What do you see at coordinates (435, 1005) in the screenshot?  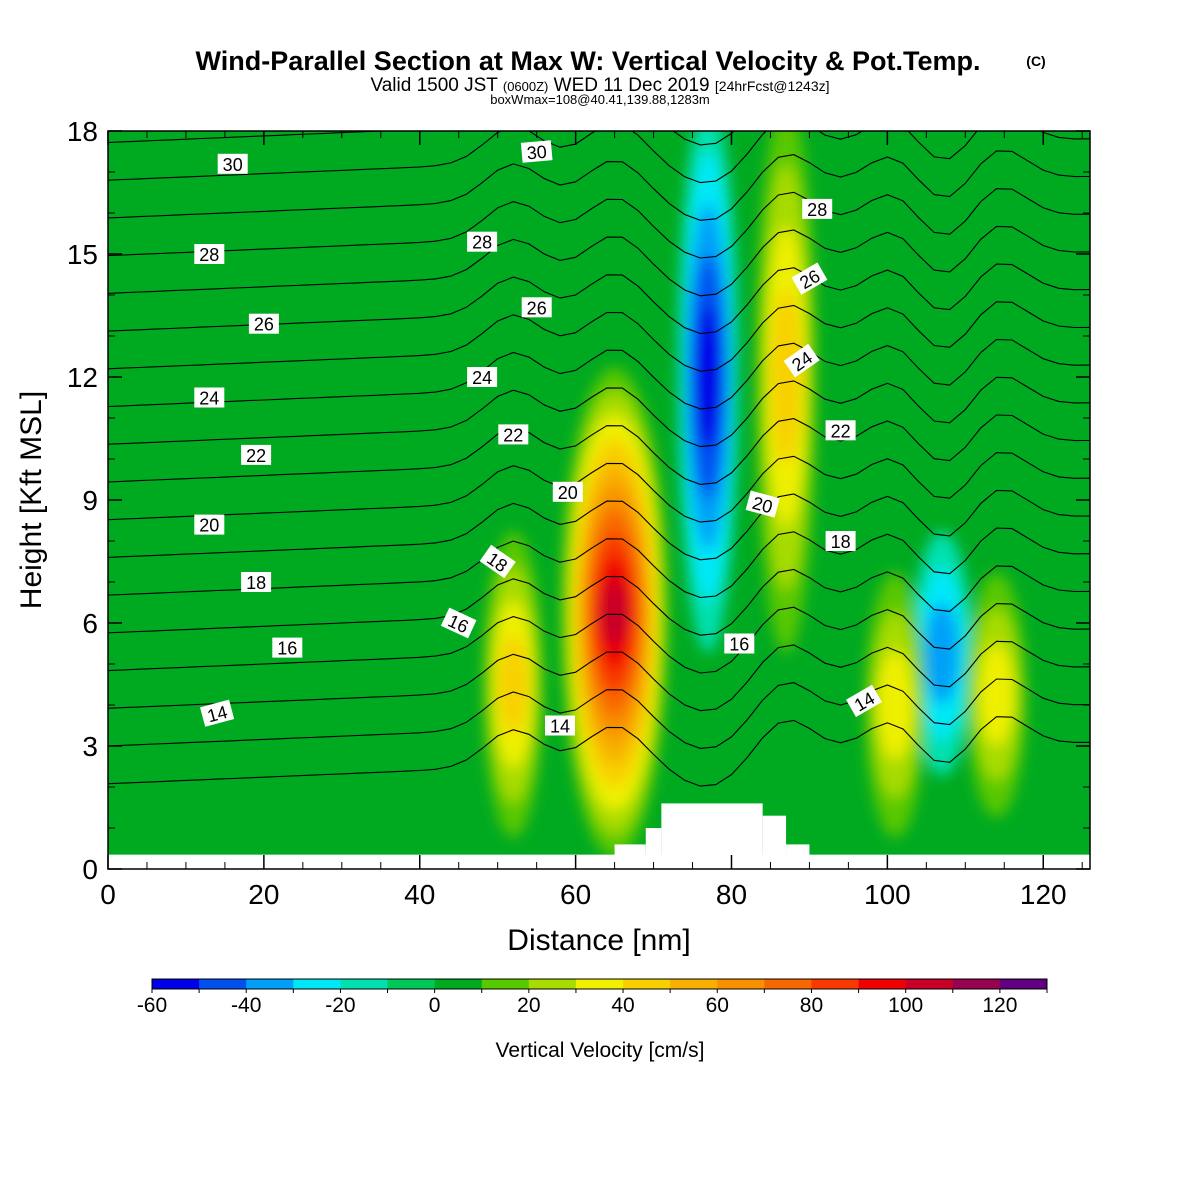 I see `colorbar-tick-label: 0` at bounding box center [435, 1005].